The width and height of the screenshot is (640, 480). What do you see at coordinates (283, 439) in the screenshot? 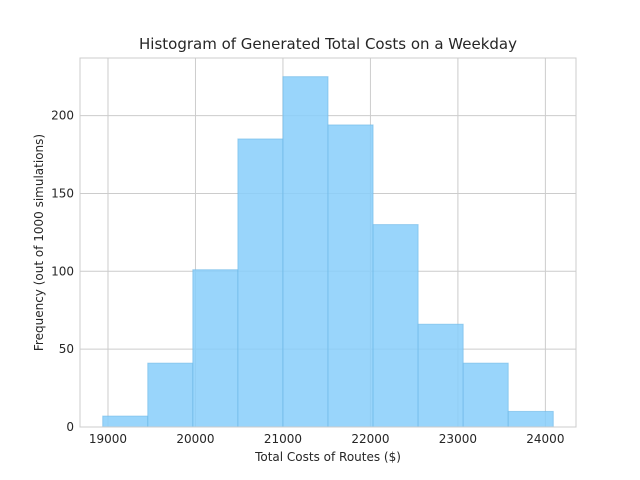
I see `x-tick-label: 21000` at bounding box center [283, 439].